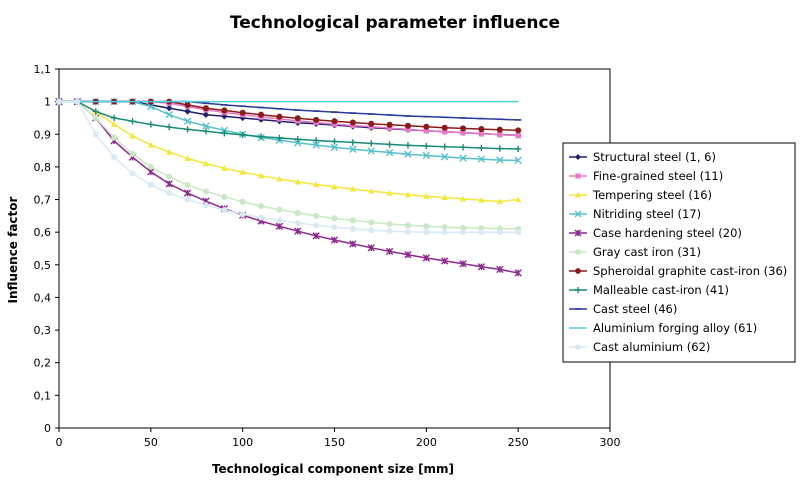 Image resolution: width=800 pixels, height=484 pixels. I want to click on y-tick-label: 0,9, so click(43, 134).